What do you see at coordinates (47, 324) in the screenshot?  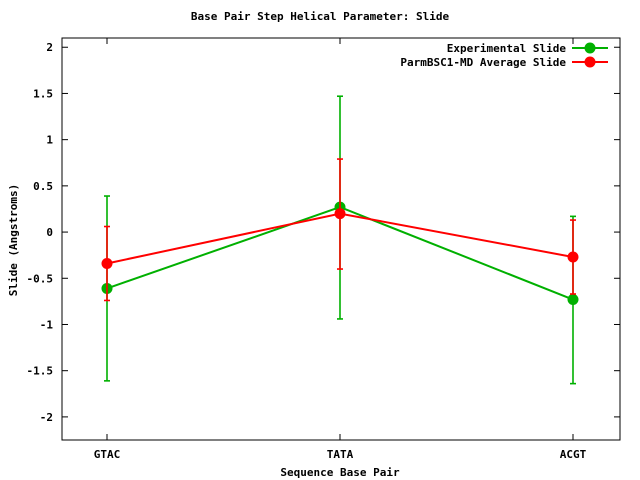 I see `y-tick-label: -1` at bounding box center [47, 324].